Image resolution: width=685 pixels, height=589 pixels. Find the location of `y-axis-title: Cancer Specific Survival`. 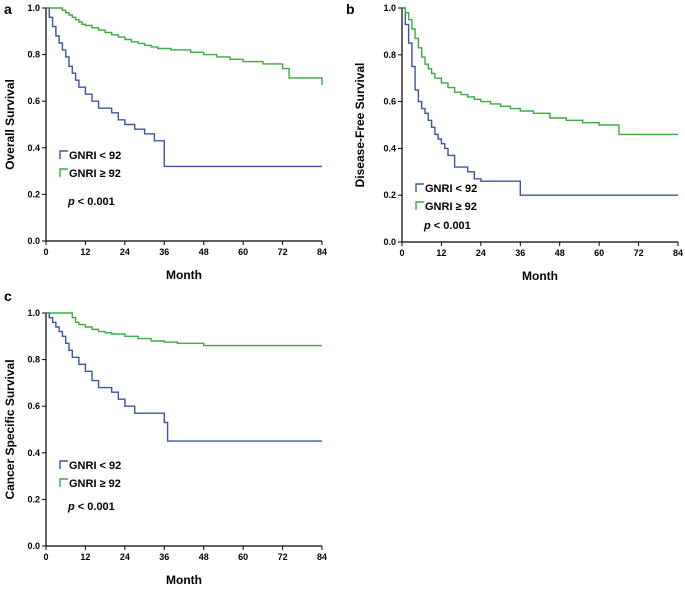

y-axis-title: Cancer Specific Survival is located at coordinates (10, 429).